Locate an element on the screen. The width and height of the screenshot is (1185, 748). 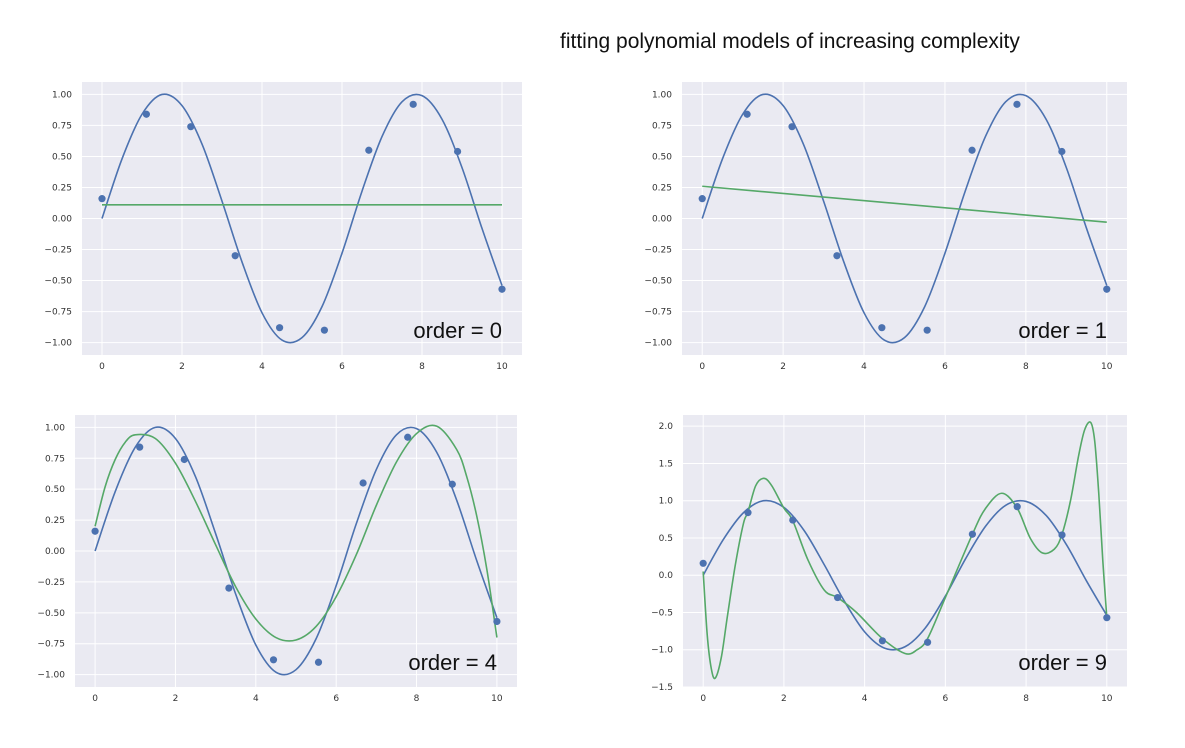
y-tick-label: −1.5 is located at coordinates (662, 688).